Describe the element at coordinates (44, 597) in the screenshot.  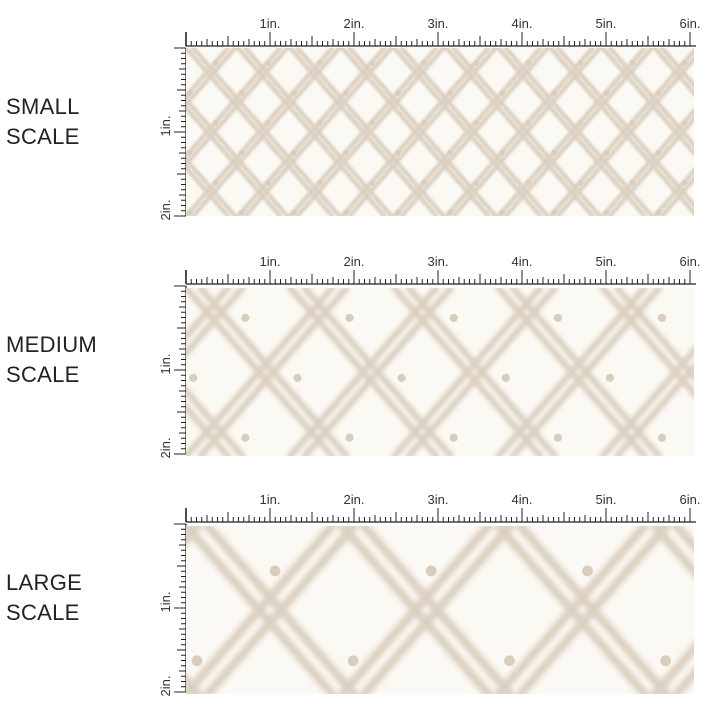
I see `large-scale-label: LARGE SCALE` at that location.